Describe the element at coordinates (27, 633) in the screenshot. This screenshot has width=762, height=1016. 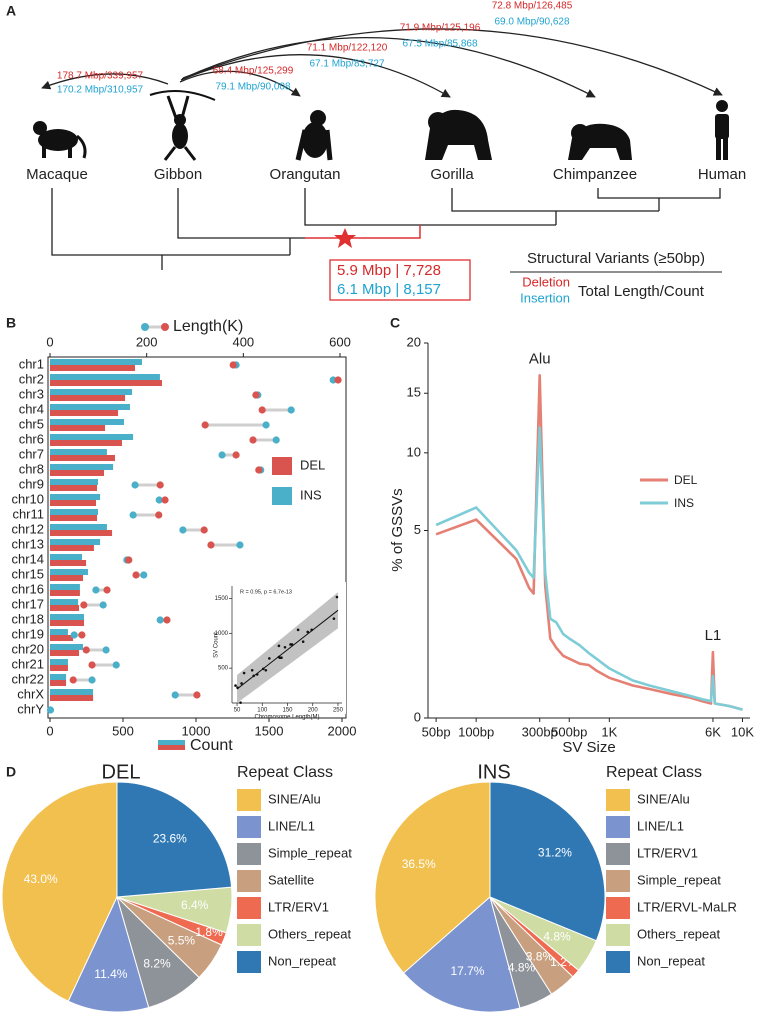
I see `y-tick-label: chr19` at that location.